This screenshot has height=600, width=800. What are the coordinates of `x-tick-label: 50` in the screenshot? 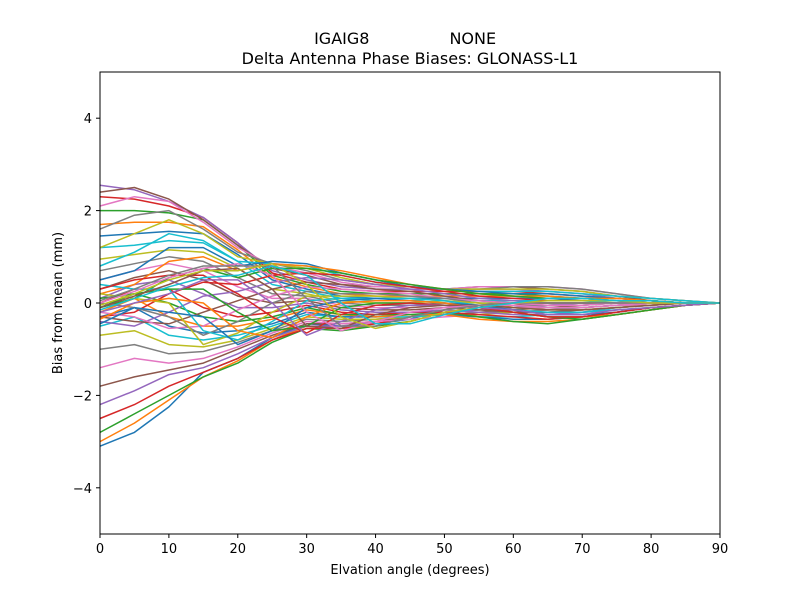 It's located at (444, 549).